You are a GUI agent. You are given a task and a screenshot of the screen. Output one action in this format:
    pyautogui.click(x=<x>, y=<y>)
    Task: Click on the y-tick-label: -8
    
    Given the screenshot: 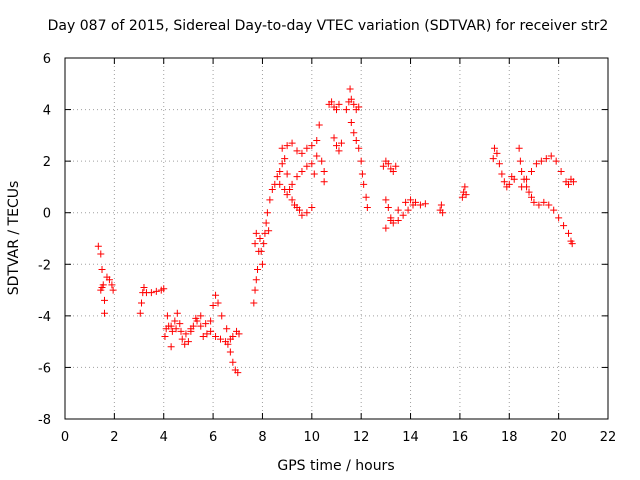 What is the action you would take?
    pyautogui.click(x=44, y=420)
    